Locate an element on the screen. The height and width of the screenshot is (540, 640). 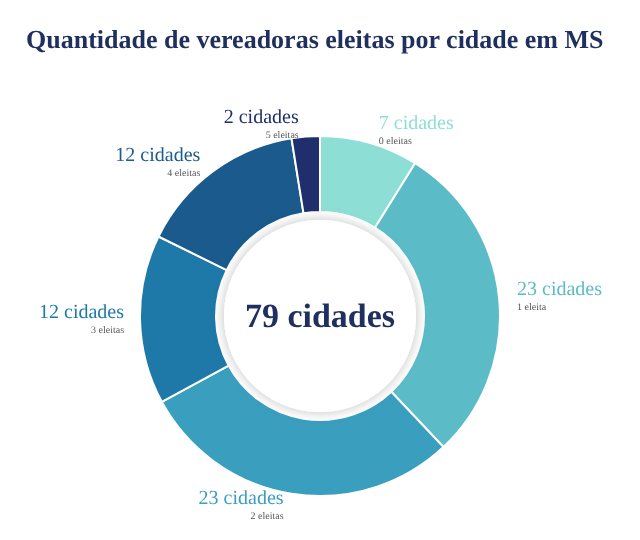
data-label: 7 cidades is located at coordinates (416, 124).